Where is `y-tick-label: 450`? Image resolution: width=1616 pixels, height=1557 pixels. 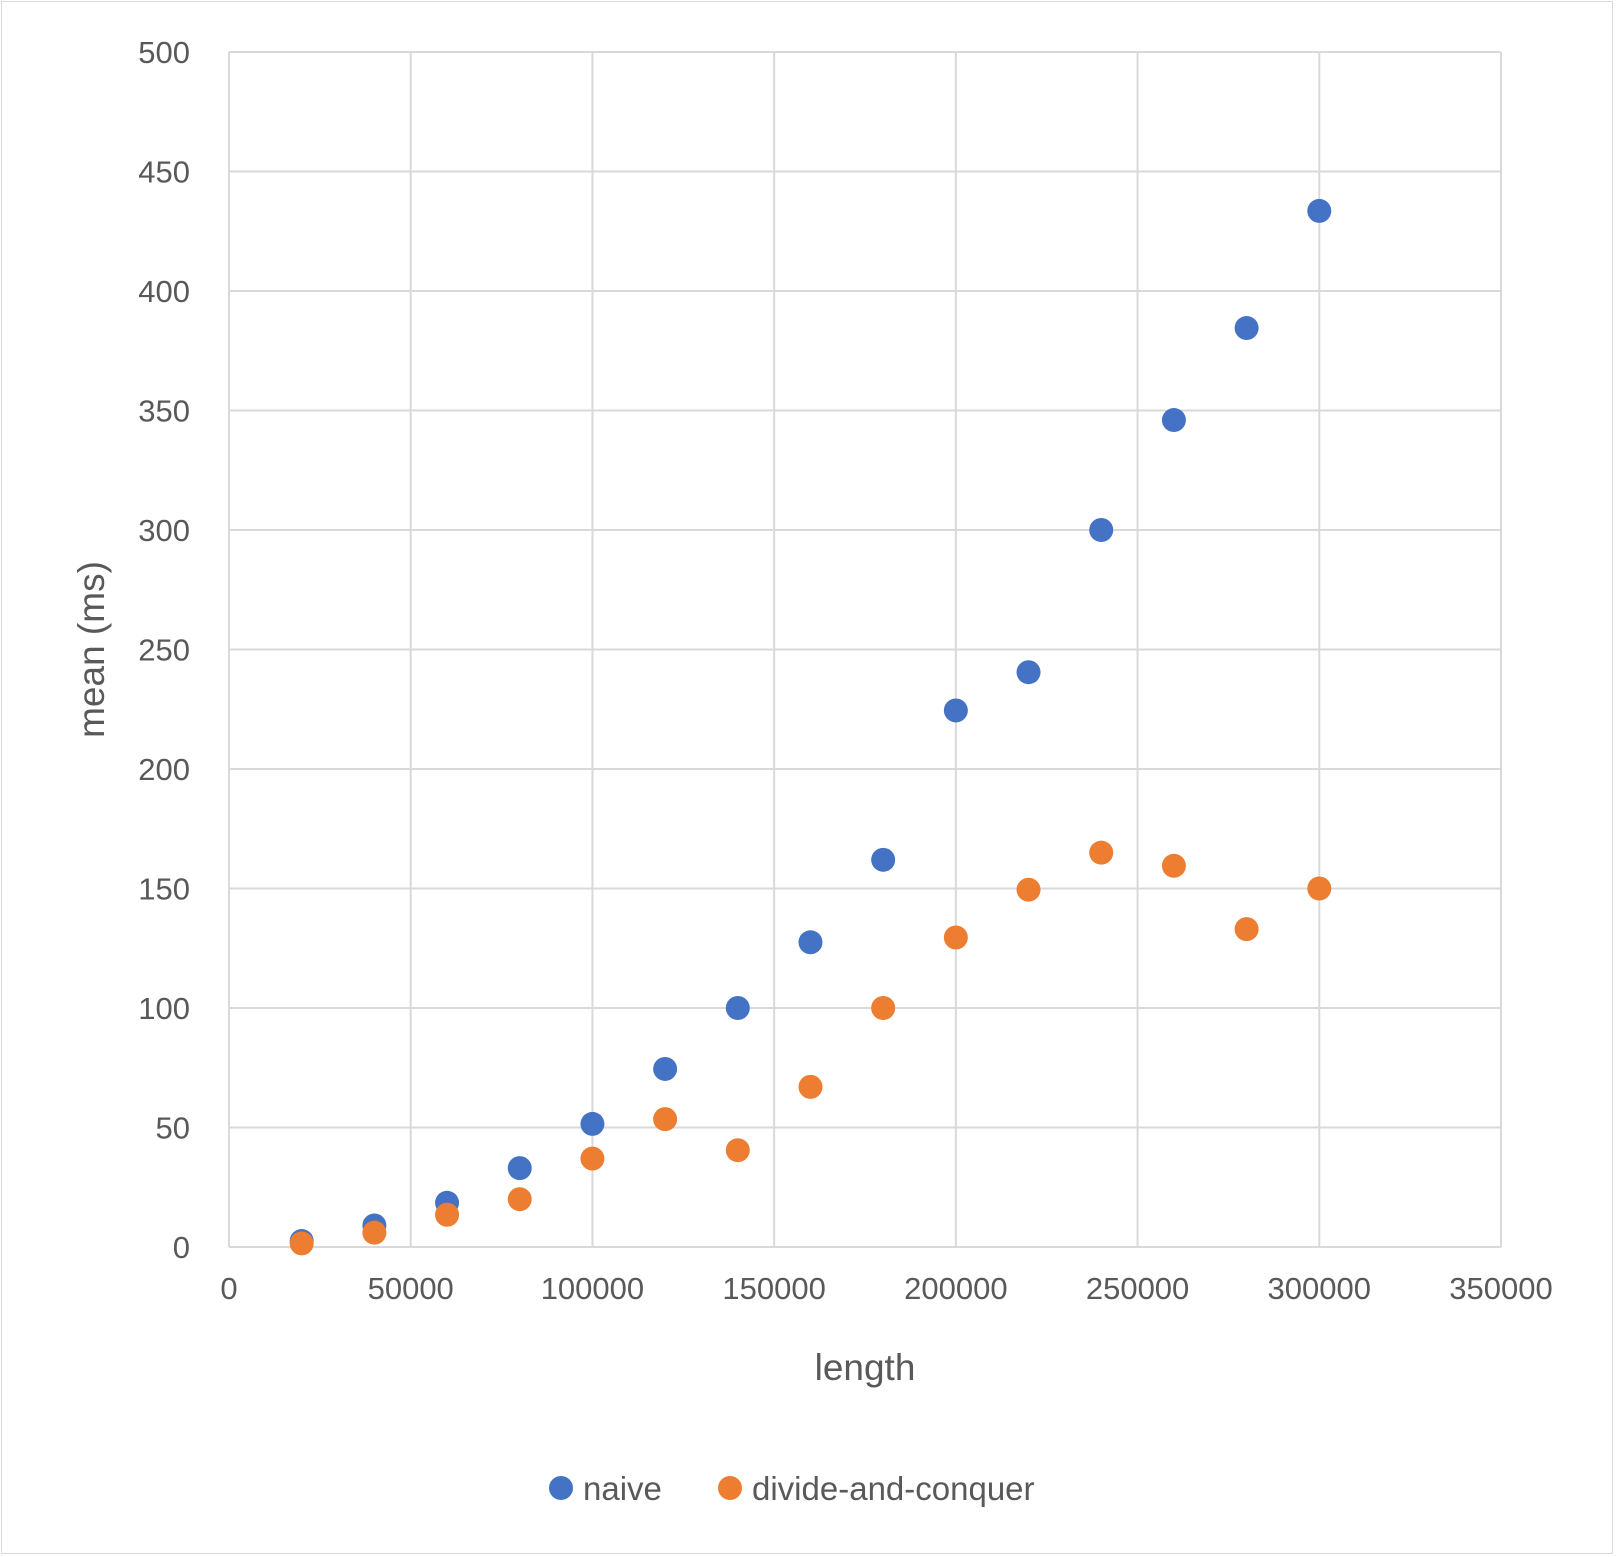
y-tick-label: 450 is located at coordinates (164, 172).